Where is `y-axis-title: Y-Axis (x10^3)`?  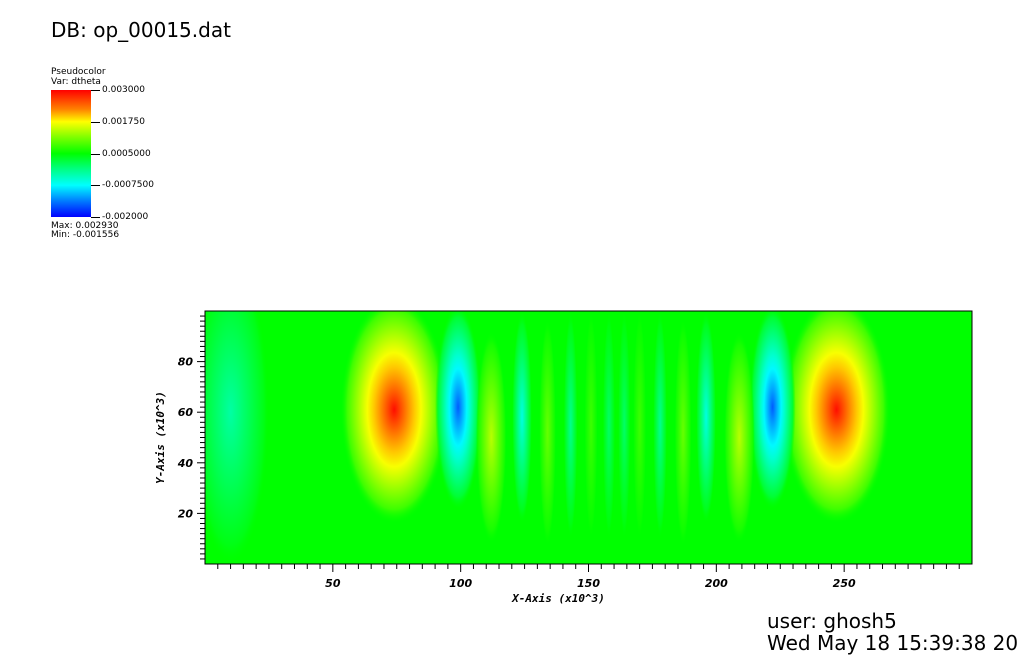
y-axis-title: Y-Axis (x10^3) is located at coordinates (160, 437).